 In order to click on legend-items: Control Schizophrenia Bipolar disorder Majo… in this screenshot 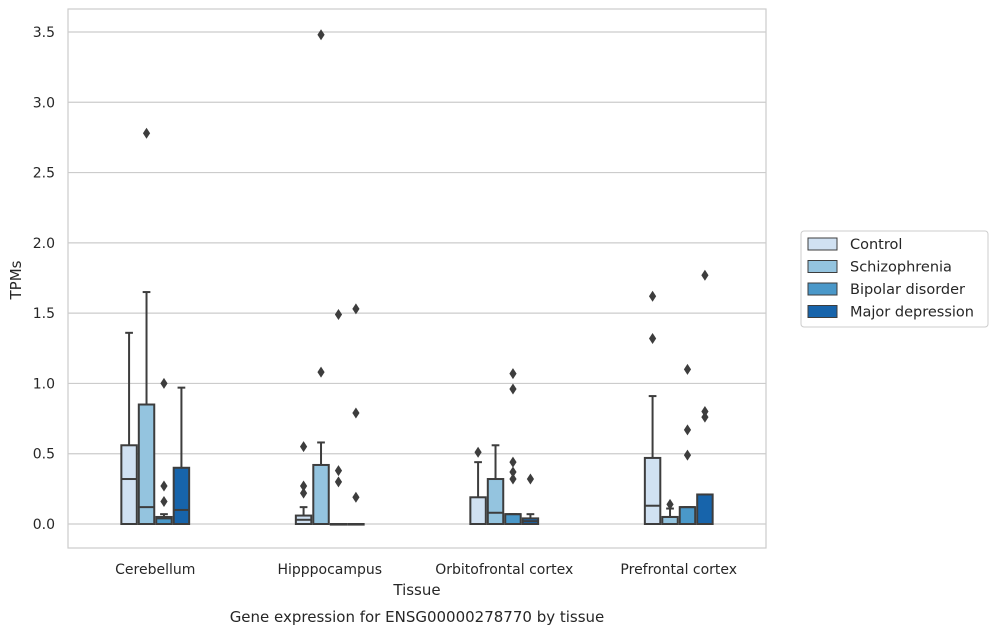, I will do `click(890, 279)`.